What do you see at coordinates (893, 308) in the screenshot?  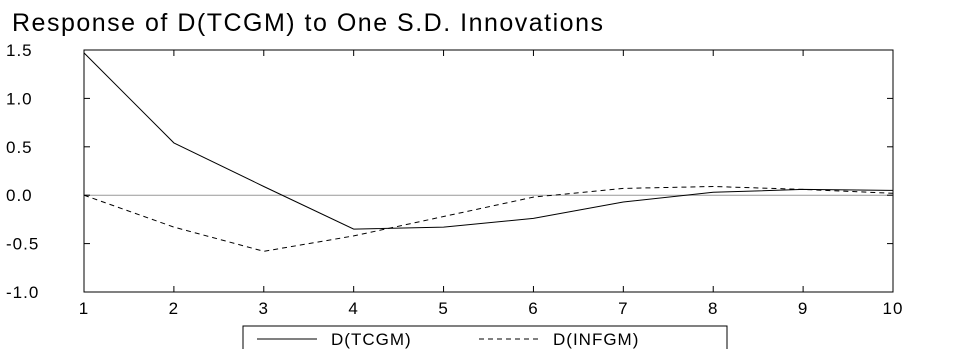 I see `x-tick-label: 10` at bounding box center [893, 308].